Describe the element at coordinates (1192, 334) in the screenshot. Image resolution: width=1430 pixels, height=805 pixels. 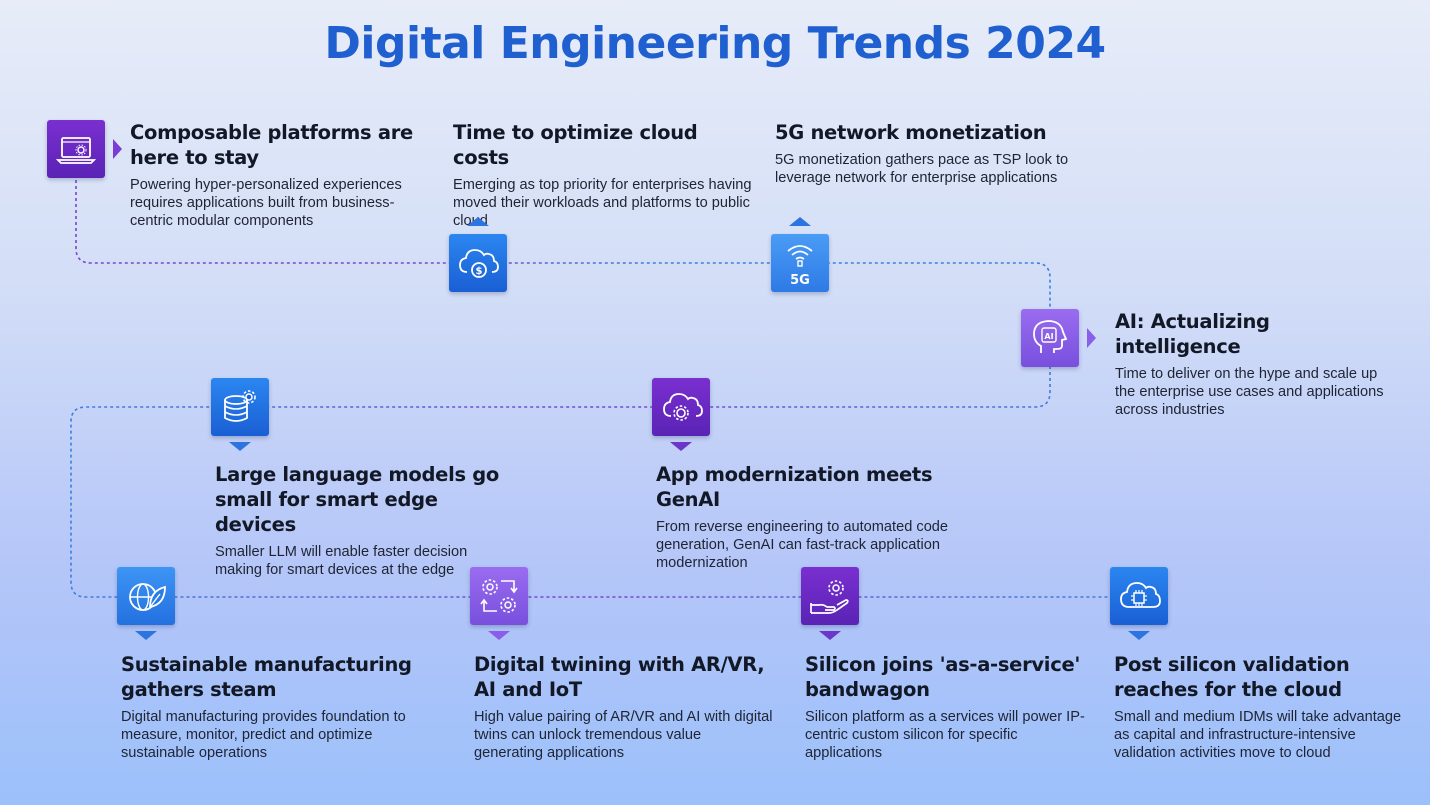
I see `trend-heading: AI: Actualizing intelligence` at that location.